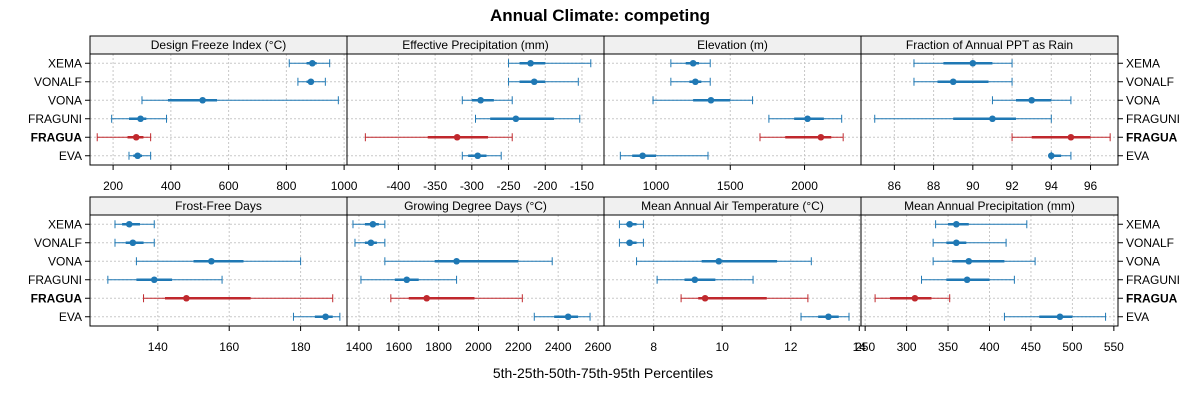 The height and width of the screenshot is (400, 1200). What do you see at coordinates (895, 186) in the screenshot?
I see `x-tick-label: 86` at bounding box center [895, 186].